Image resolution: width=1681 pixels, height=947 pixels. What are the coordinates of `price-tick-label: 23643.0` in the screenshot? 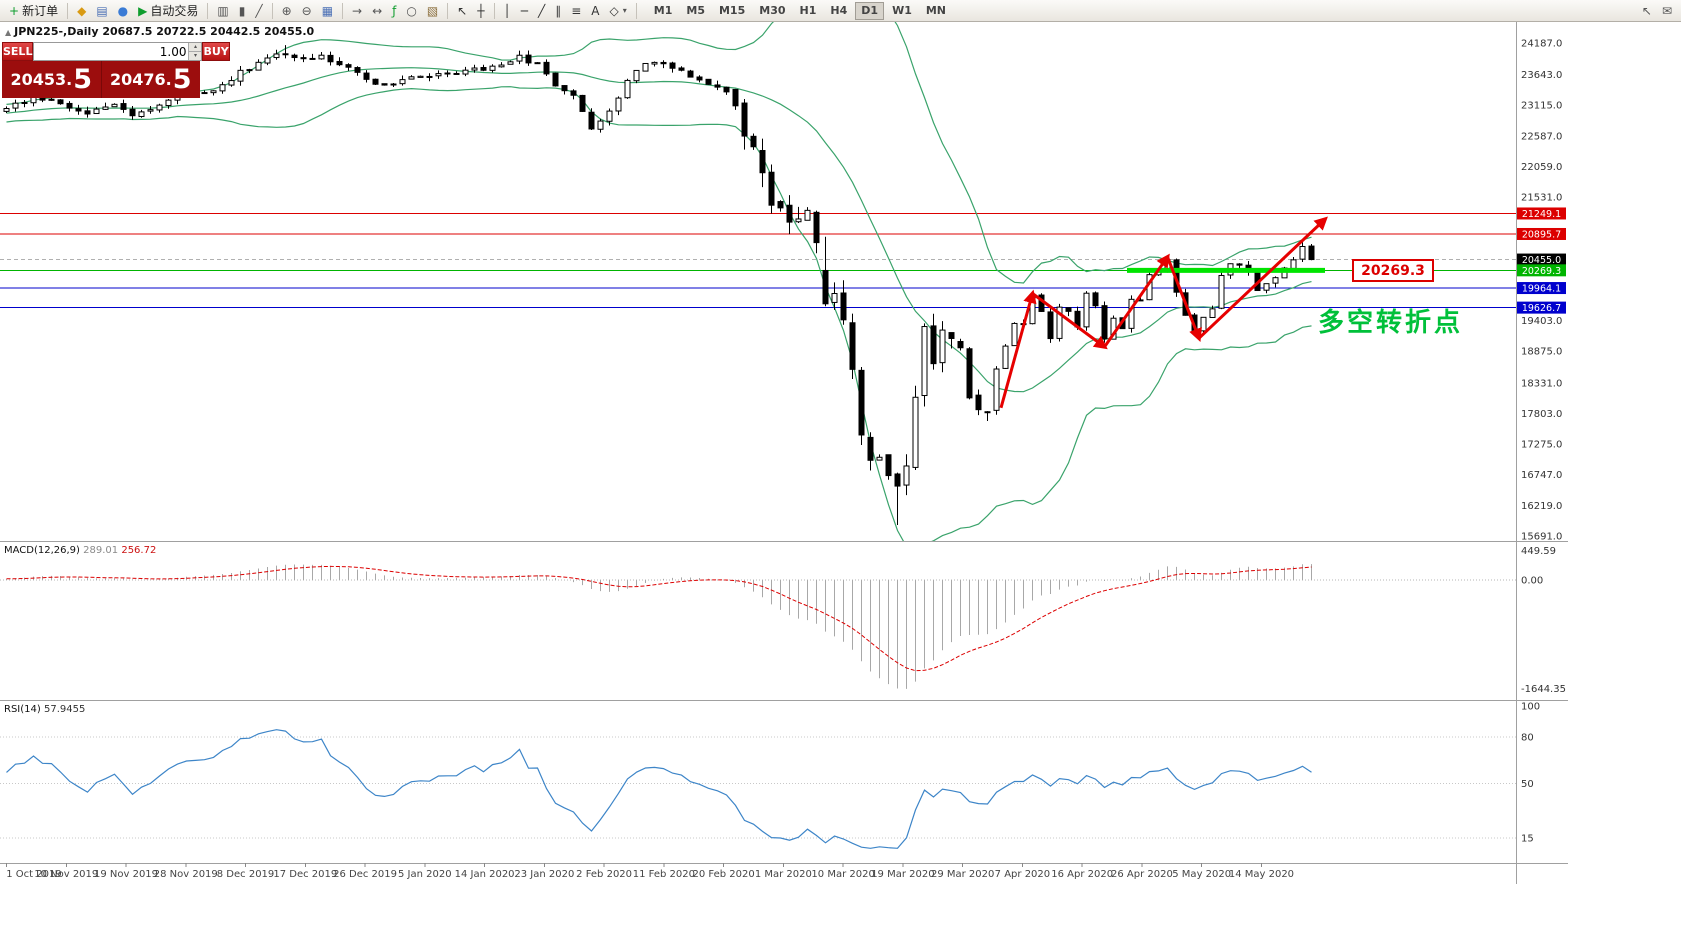 It's located at (1541, 75).